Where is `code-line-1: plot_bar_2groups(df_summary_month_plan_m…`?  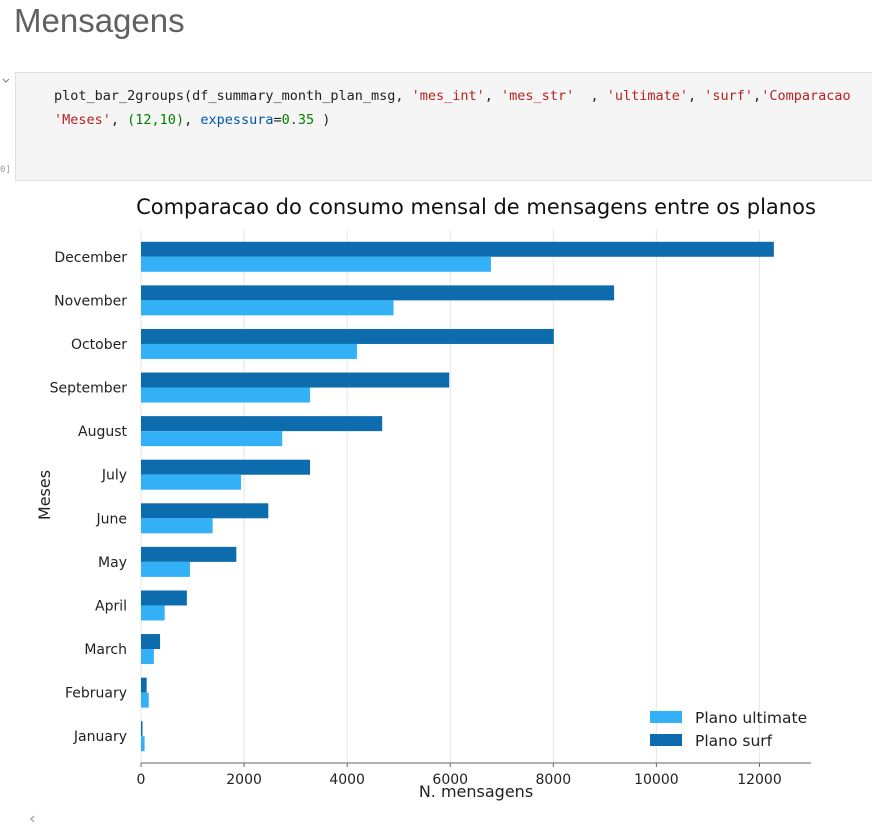 code-line-1: plot_bar_2groups(df_summary_month_plan_m… is located at coordinates (452, 96).